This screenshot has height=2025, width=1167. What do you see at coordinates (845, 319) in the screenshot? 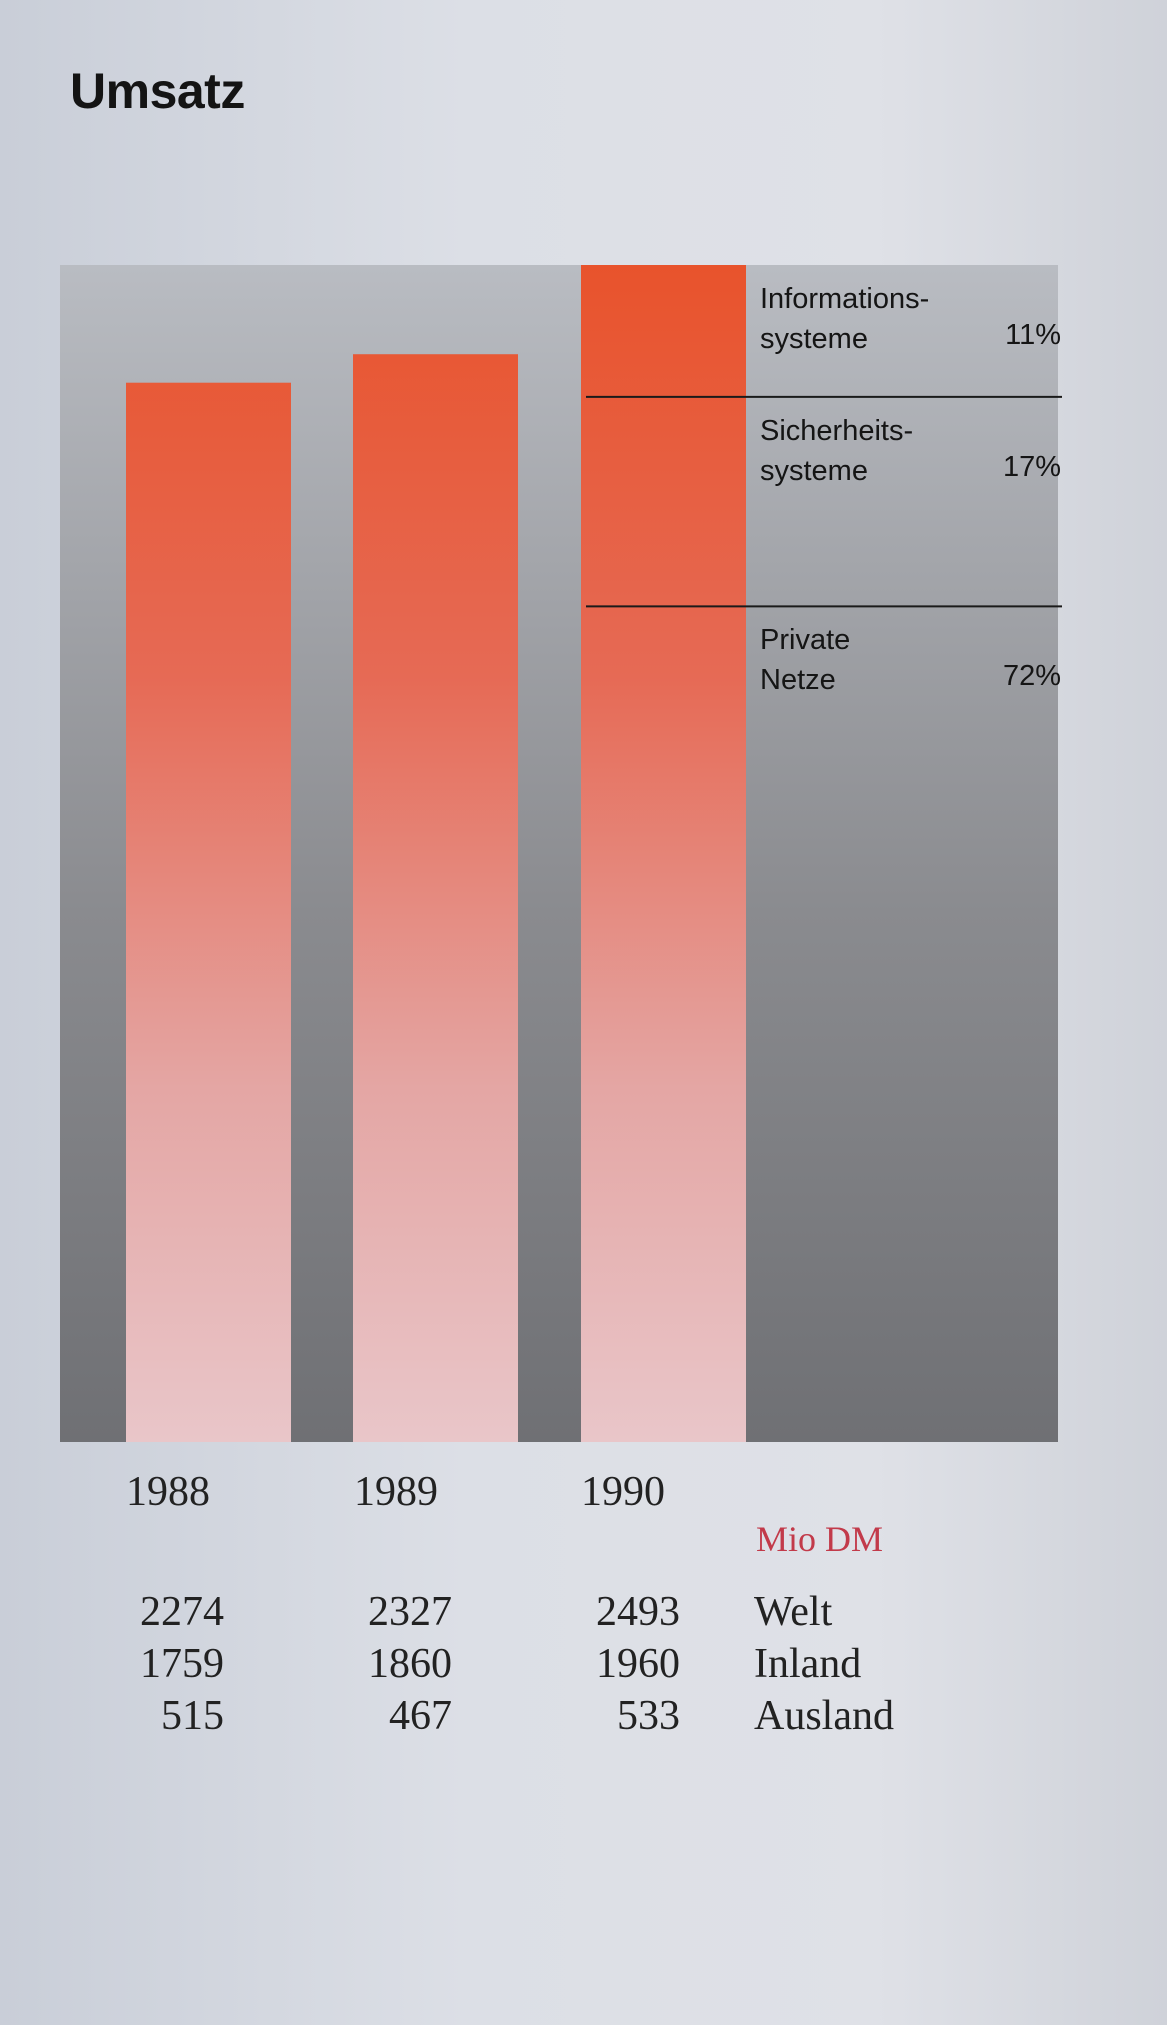
I see `breakdown-label-1: Informations- systeme` at bounding box center [845, 319].